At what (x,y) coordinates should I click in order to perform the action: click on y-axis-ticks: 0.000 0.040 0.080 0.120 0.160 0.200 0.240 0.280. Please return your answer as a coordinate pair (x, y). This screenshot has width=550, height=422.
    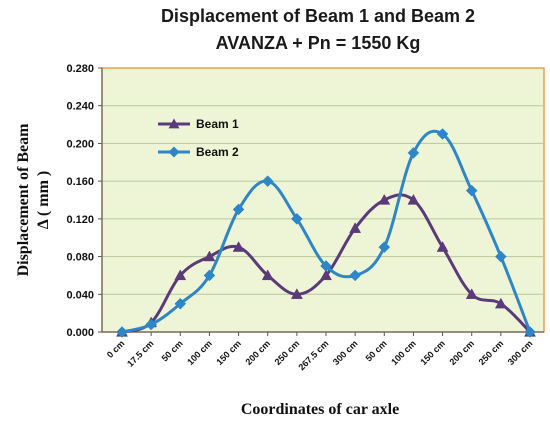
    Looking at the image, I should click on (84, 201).